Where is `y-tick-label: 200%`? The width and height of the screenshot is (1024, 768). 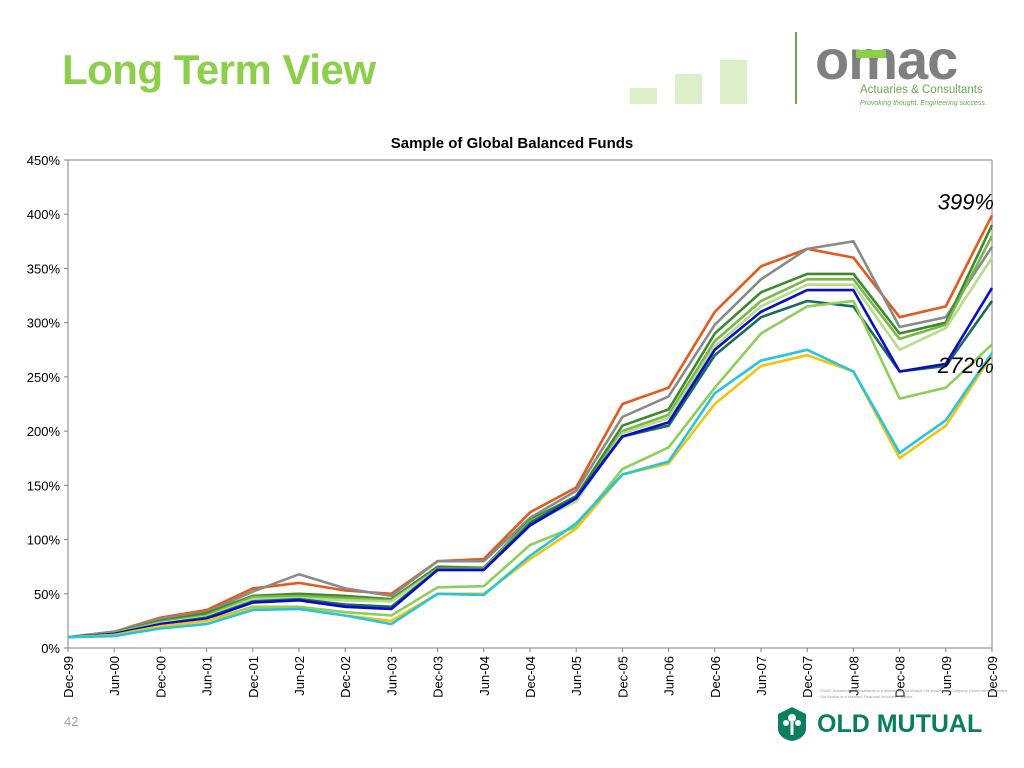 y-tick-label: 200% is located at coordinates (44, 431).